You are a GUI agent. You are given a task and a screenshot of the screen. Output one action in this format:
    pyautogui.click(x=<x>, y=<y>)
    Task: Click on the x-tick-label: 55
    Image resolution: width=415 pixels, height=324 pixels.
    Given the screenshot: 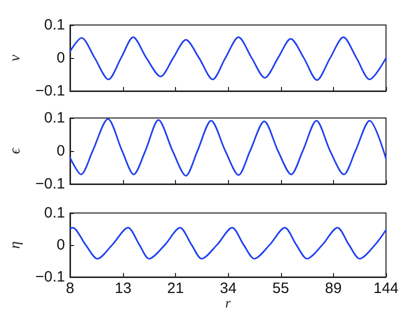 What is the action you would take?
    pyautogui.click(x=281, y=288)
    